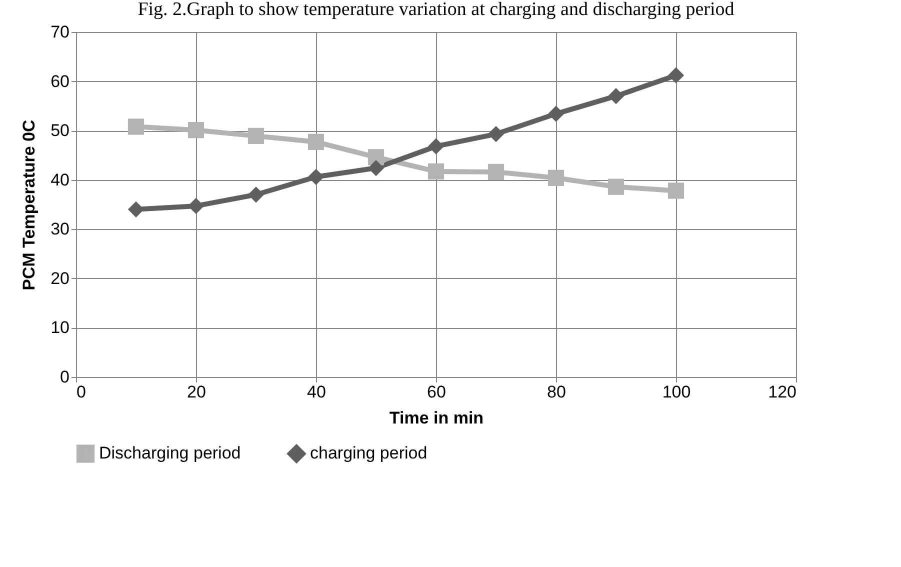 The image size is (901, 567). What do you see at coordinates (29, 205) in the screenshot?
I see `y-axis-title: PCM Temperature 0C` at bounding box center [29, 205].